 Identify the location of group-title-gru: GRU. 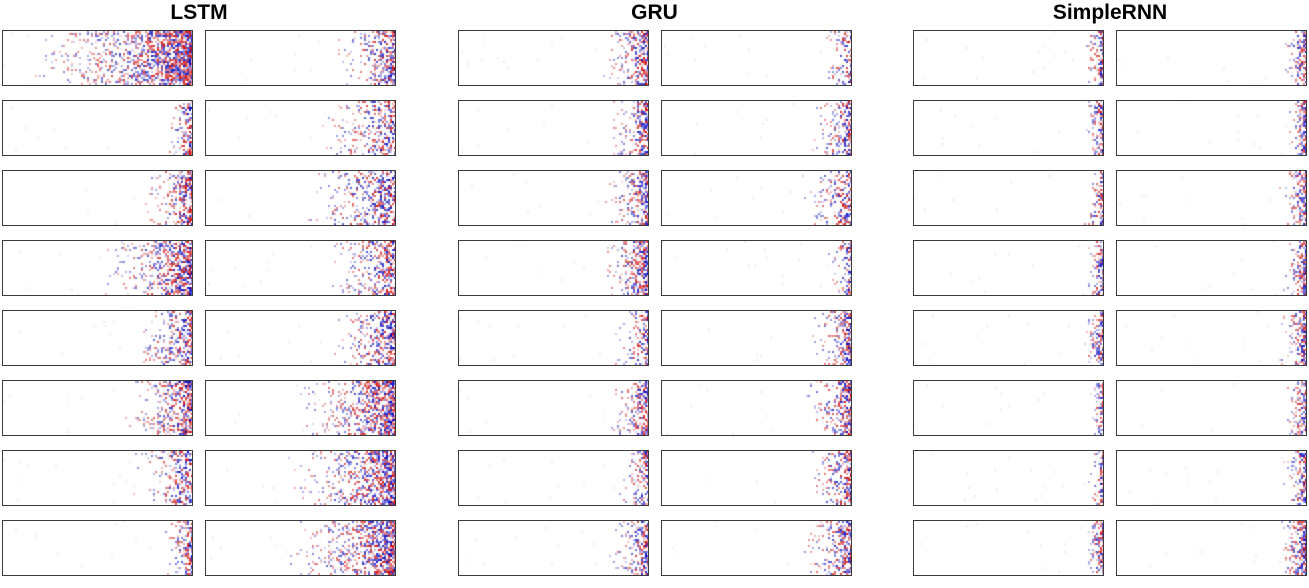
(654, 12).